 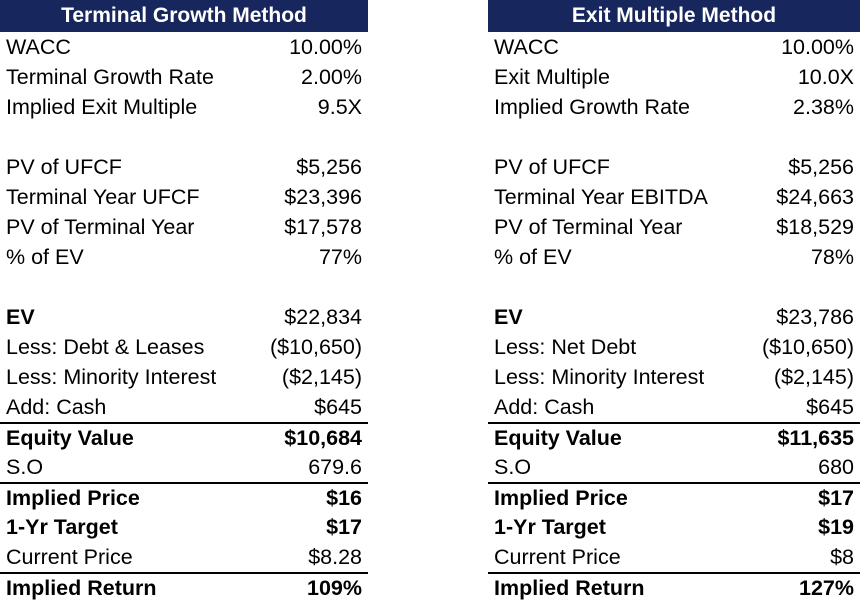 I want to click on exit-multiple-header: Exit Multiple Method, so click(x=674, y=16).